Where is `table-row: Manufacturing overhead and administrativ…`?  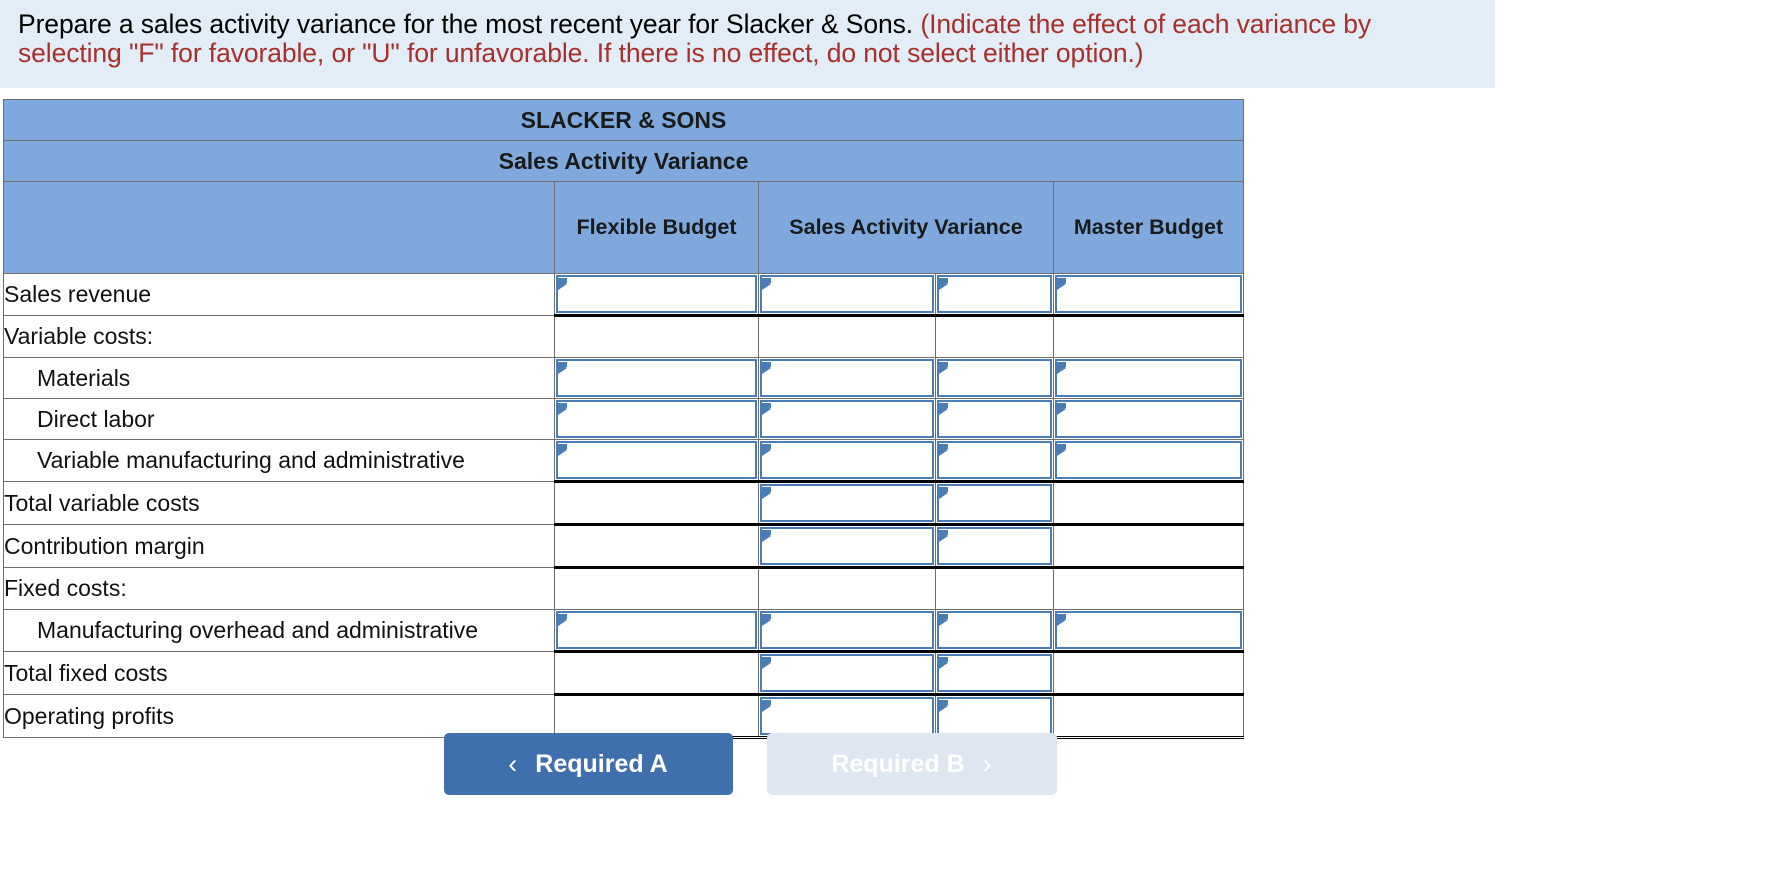
table-row: Manufacturing overhead and administrativ… is located at coordinates (624, 631).